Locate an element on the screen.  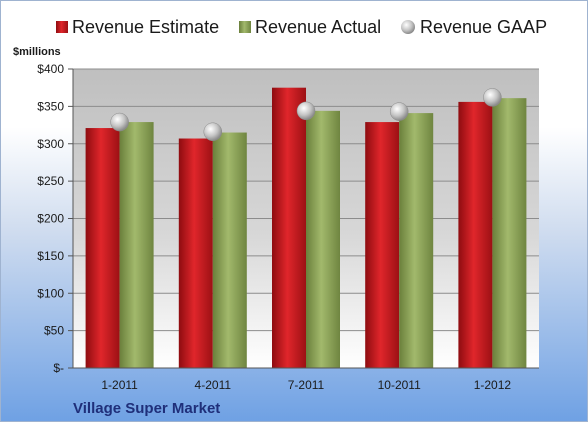
legend-marker-gaap is located at coordinates (408, 27).